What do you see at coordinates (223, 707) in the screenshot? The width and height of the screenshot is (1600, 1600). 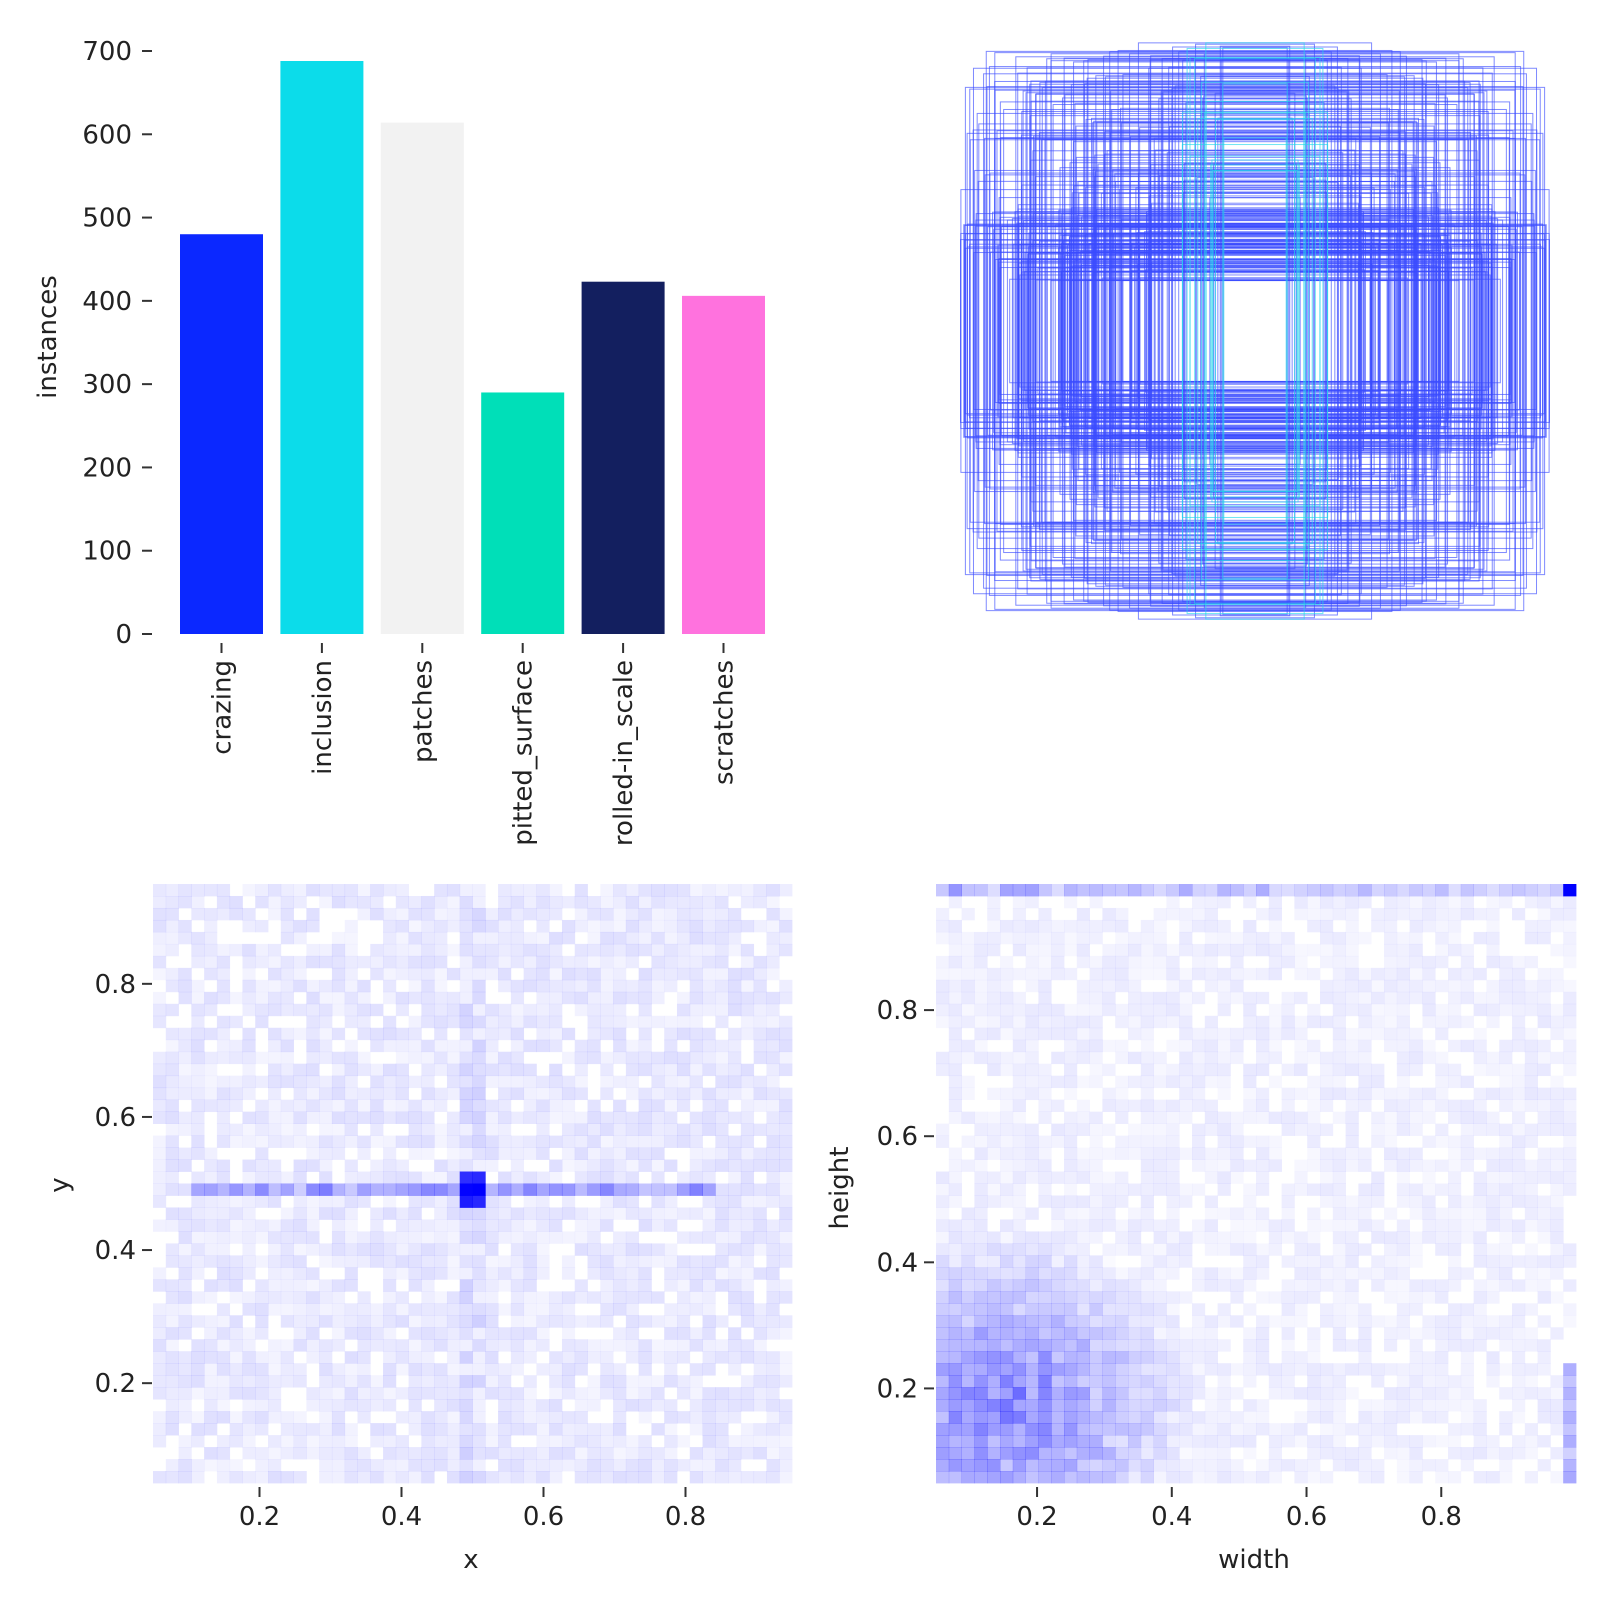 I see `bar-x-tick-label: crazing` at bounding box center [223, 707].